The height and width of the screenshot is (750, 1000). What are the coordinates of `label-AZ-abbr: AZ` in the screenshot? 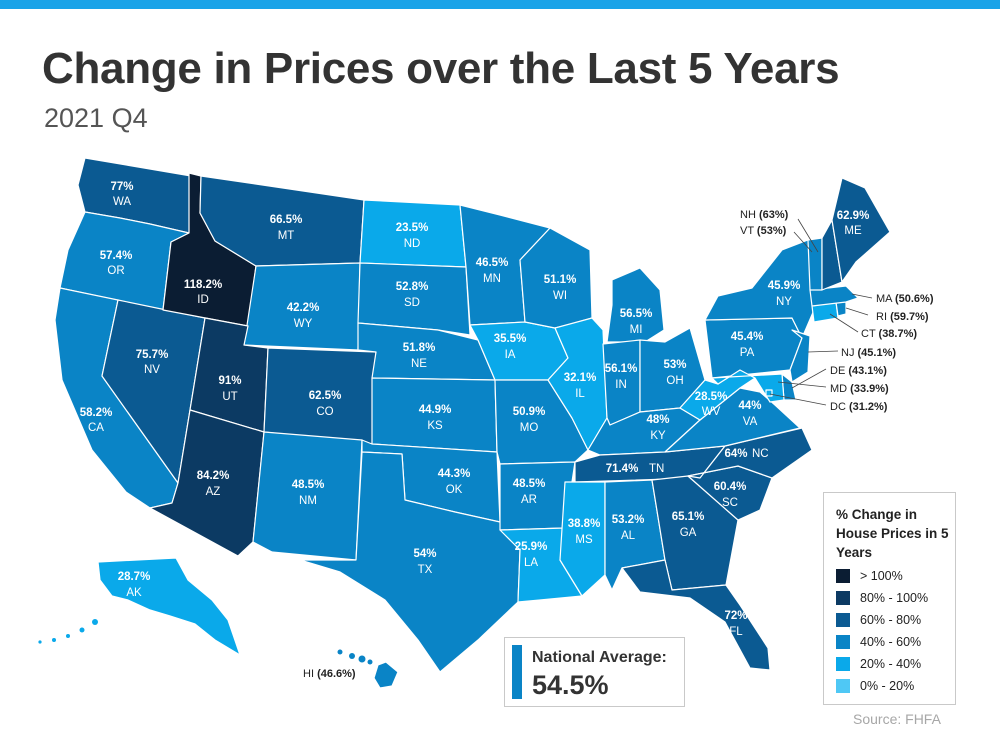 It's located at (213, 492).